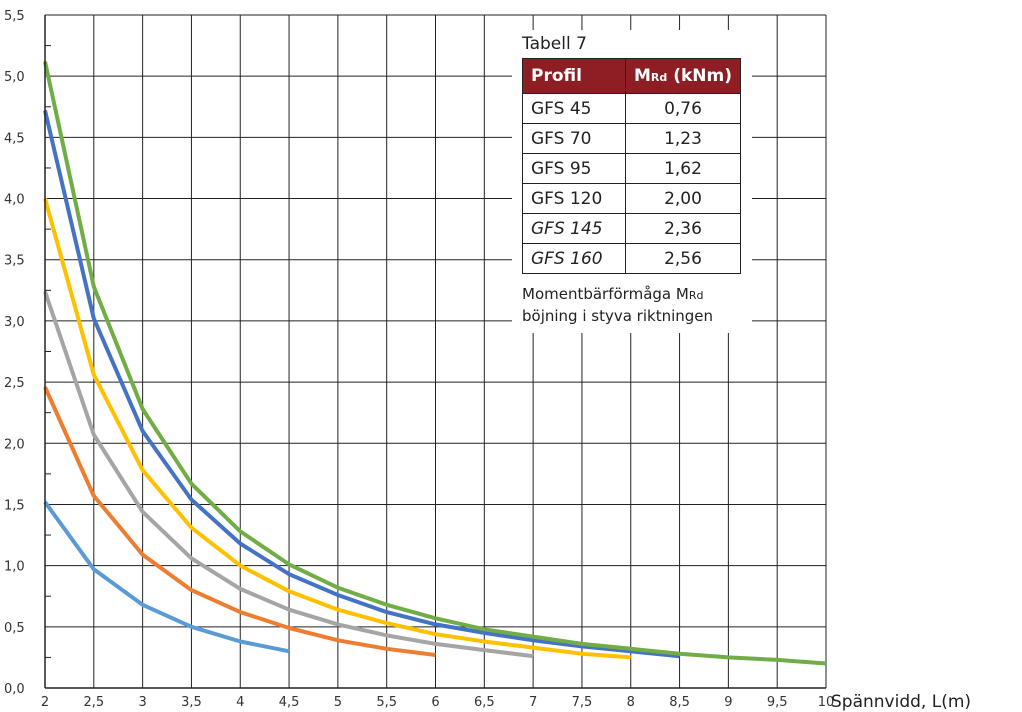 The height and width of the screenshot is (712, 1022). Describe the element at coordinates (659, 77) in the screenshot. I see `header-mrd-sub: Rd` at that location.